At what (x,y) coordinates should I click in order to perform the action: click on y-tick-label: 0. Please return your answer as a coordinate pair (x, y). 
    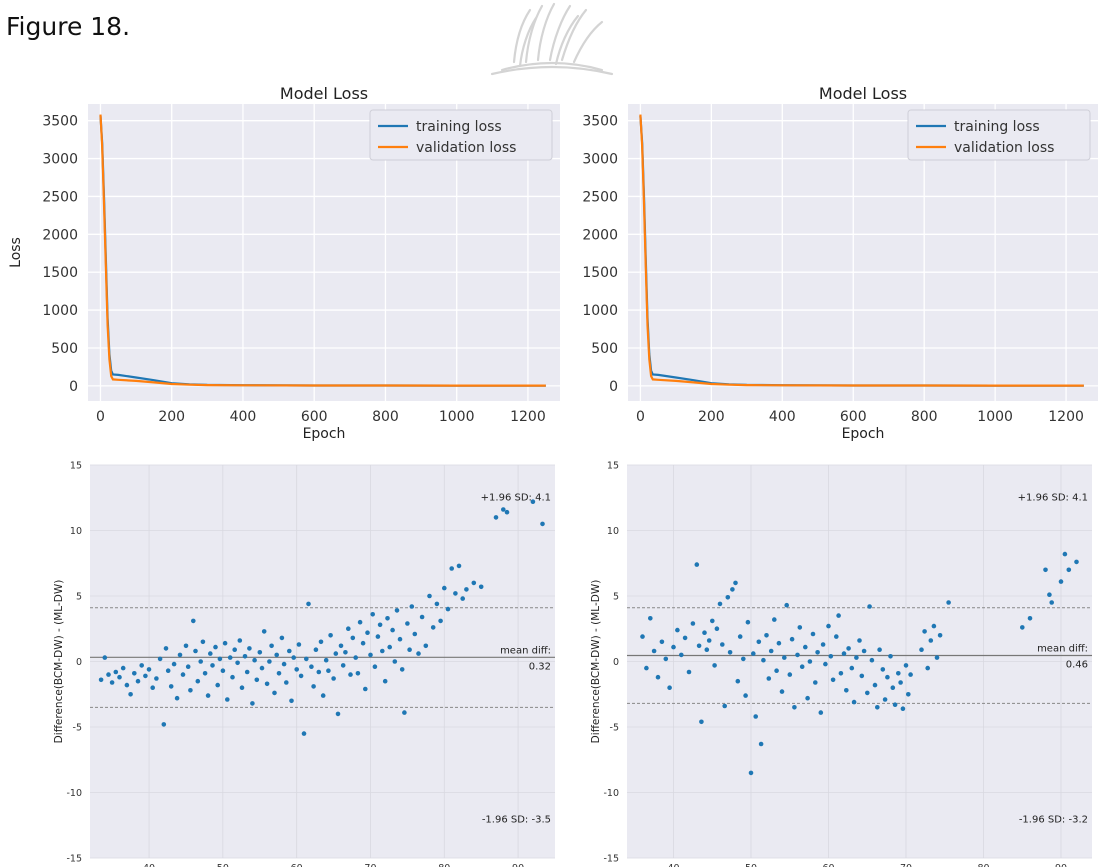
    Looking at the image, I should click on (613, 387).